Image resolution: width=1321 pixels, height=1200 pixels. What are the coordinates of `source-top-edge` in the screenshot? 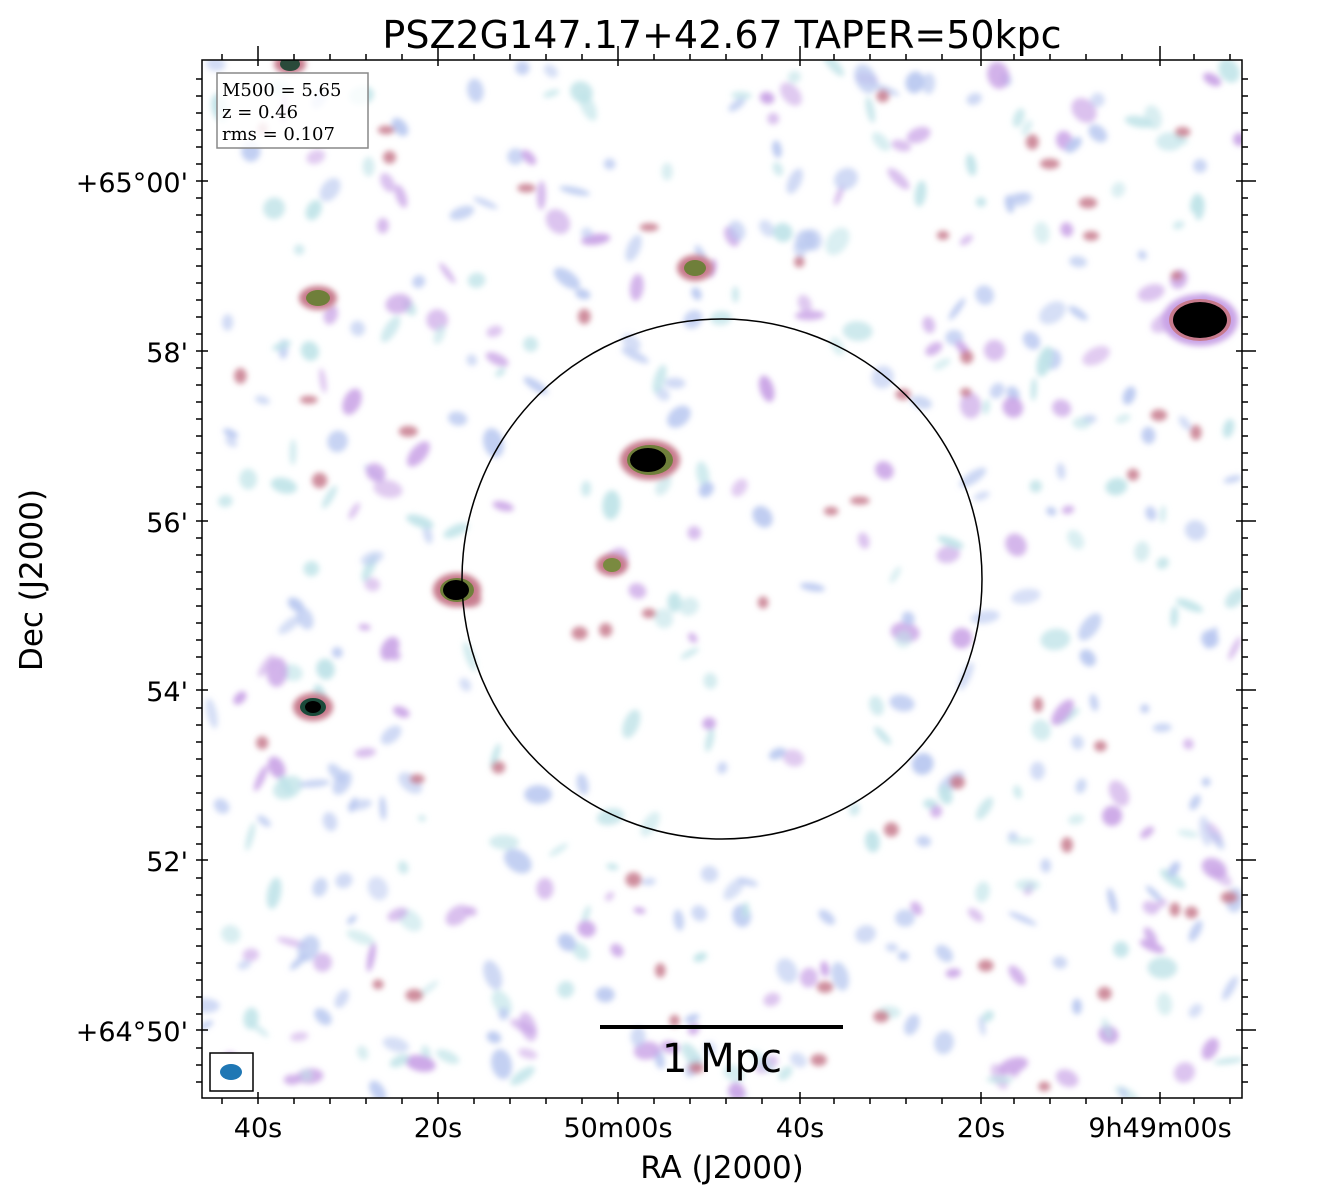 It's located at (290, 67).